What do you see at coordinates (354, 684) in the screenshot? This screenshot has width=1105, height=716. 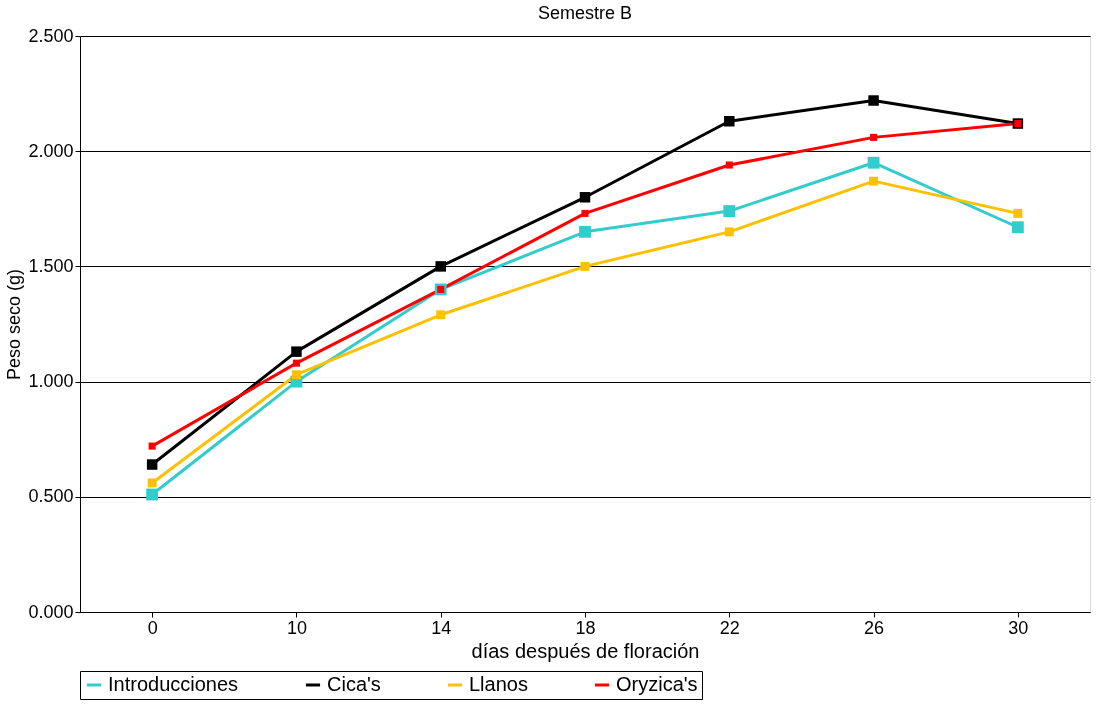 I see `legend-label: Cica's` at bounding box center [354, 684].